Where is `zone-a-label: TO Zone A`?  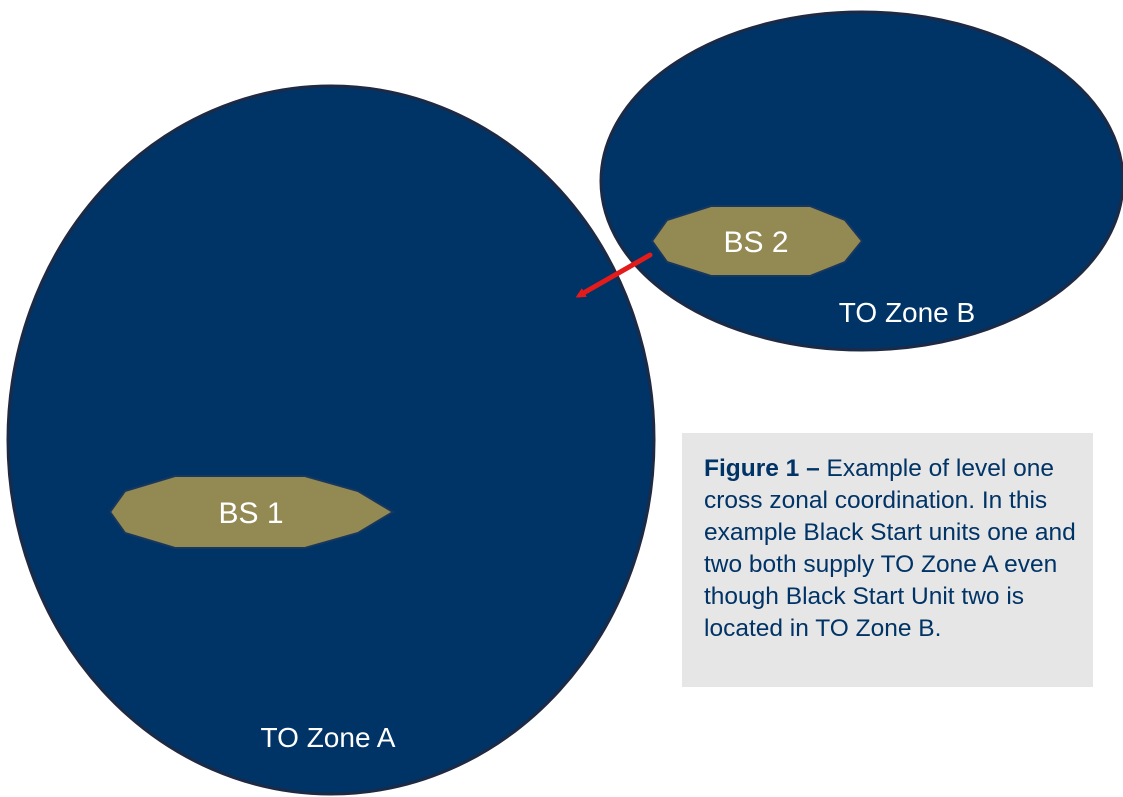
zone-a-label: TO Zone A is located at coordinates (328, 737).